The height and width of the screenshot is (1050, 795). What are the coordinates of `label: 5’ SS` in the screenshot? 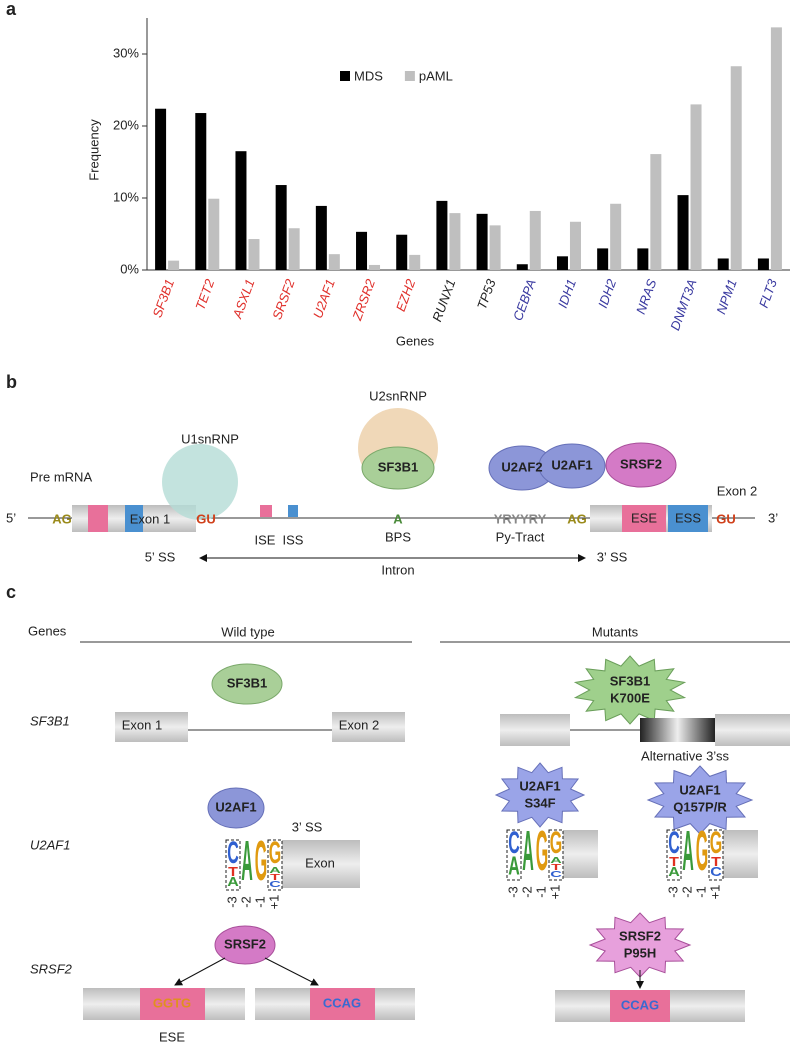 It's located at (160, 556).